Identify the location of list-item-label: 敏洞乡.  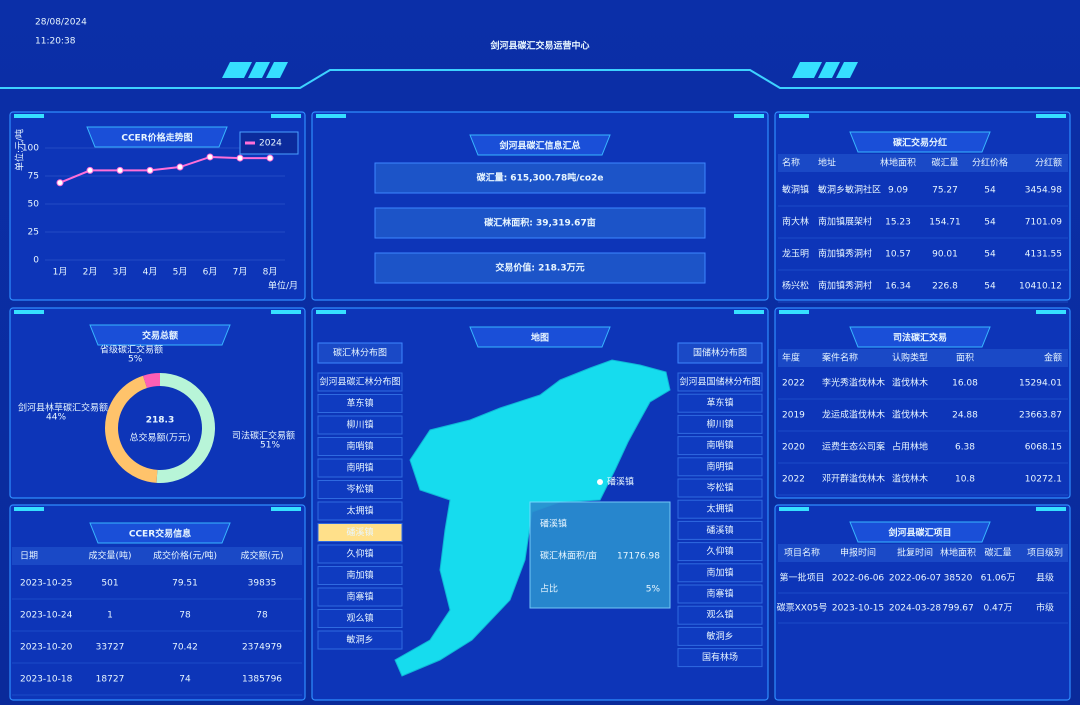
(359, 640).